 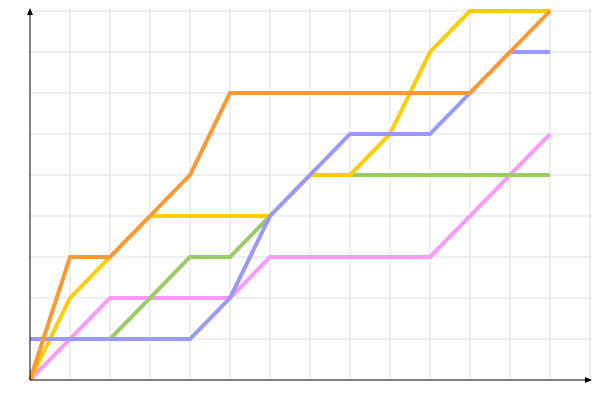 What do you see at coordinates (30, 11) in the screenshot?
I see `y-axis-arrow-icon` at bounding box center [30, 11].